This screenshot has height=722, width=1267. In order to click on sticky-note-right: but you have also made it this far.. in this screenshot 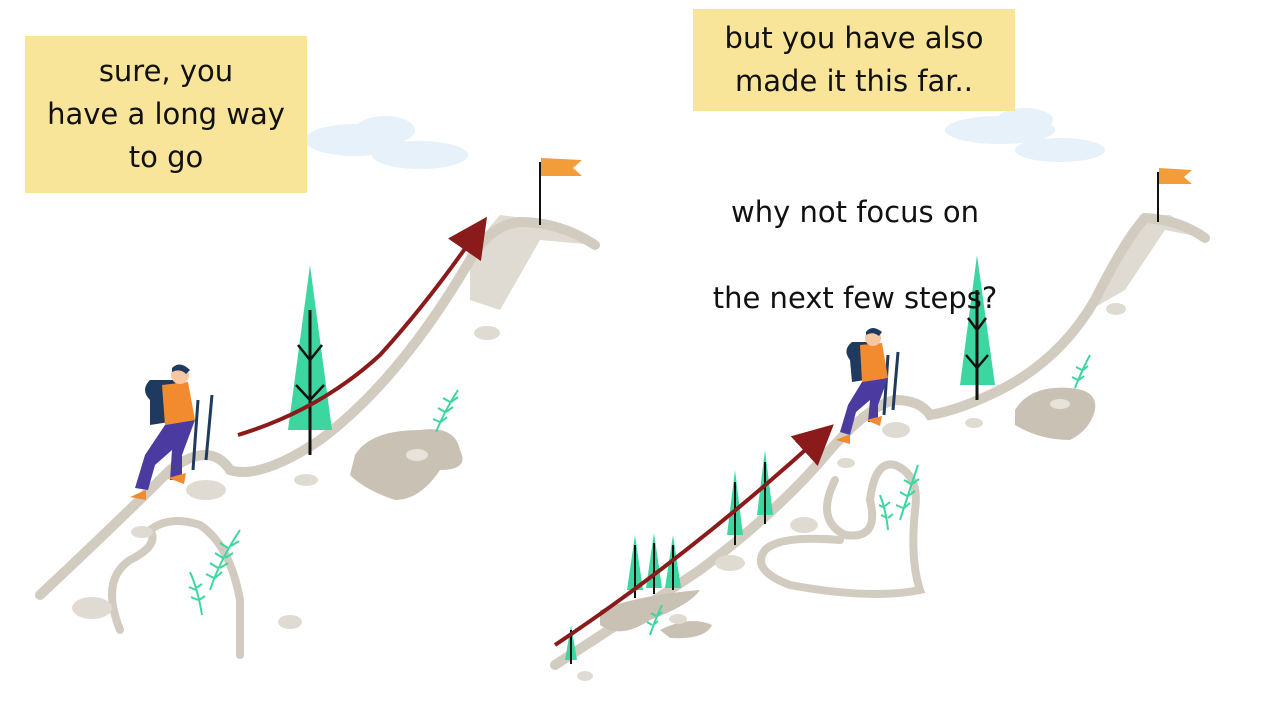, I will do `click(854, 60)`.